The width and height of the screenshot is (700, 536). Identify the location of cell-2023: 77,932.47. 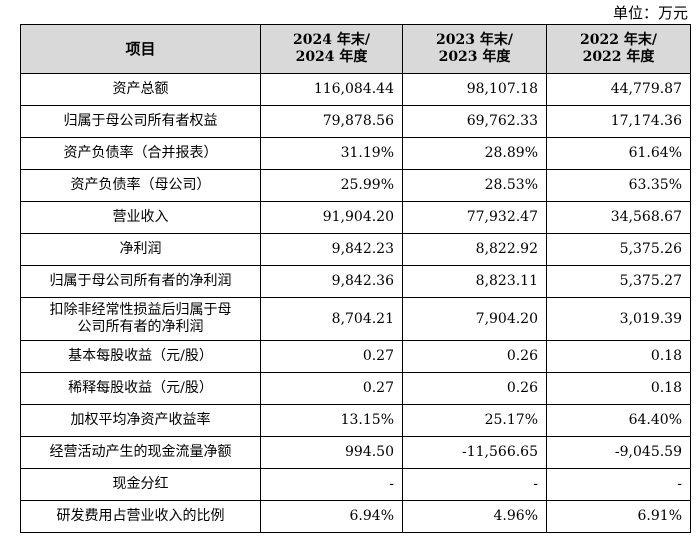
(474, 217).